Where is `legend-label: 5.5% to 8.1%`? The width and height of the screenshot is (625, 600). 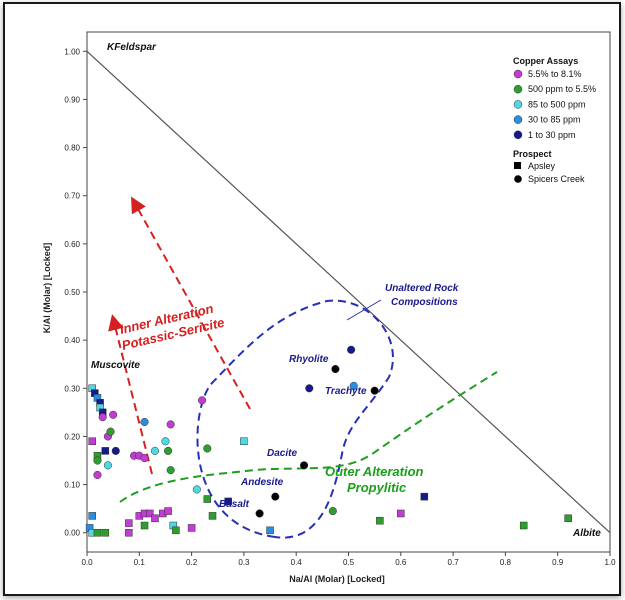
legend-label: 5.5% to 8.1% is located at coordinates (555, 74).